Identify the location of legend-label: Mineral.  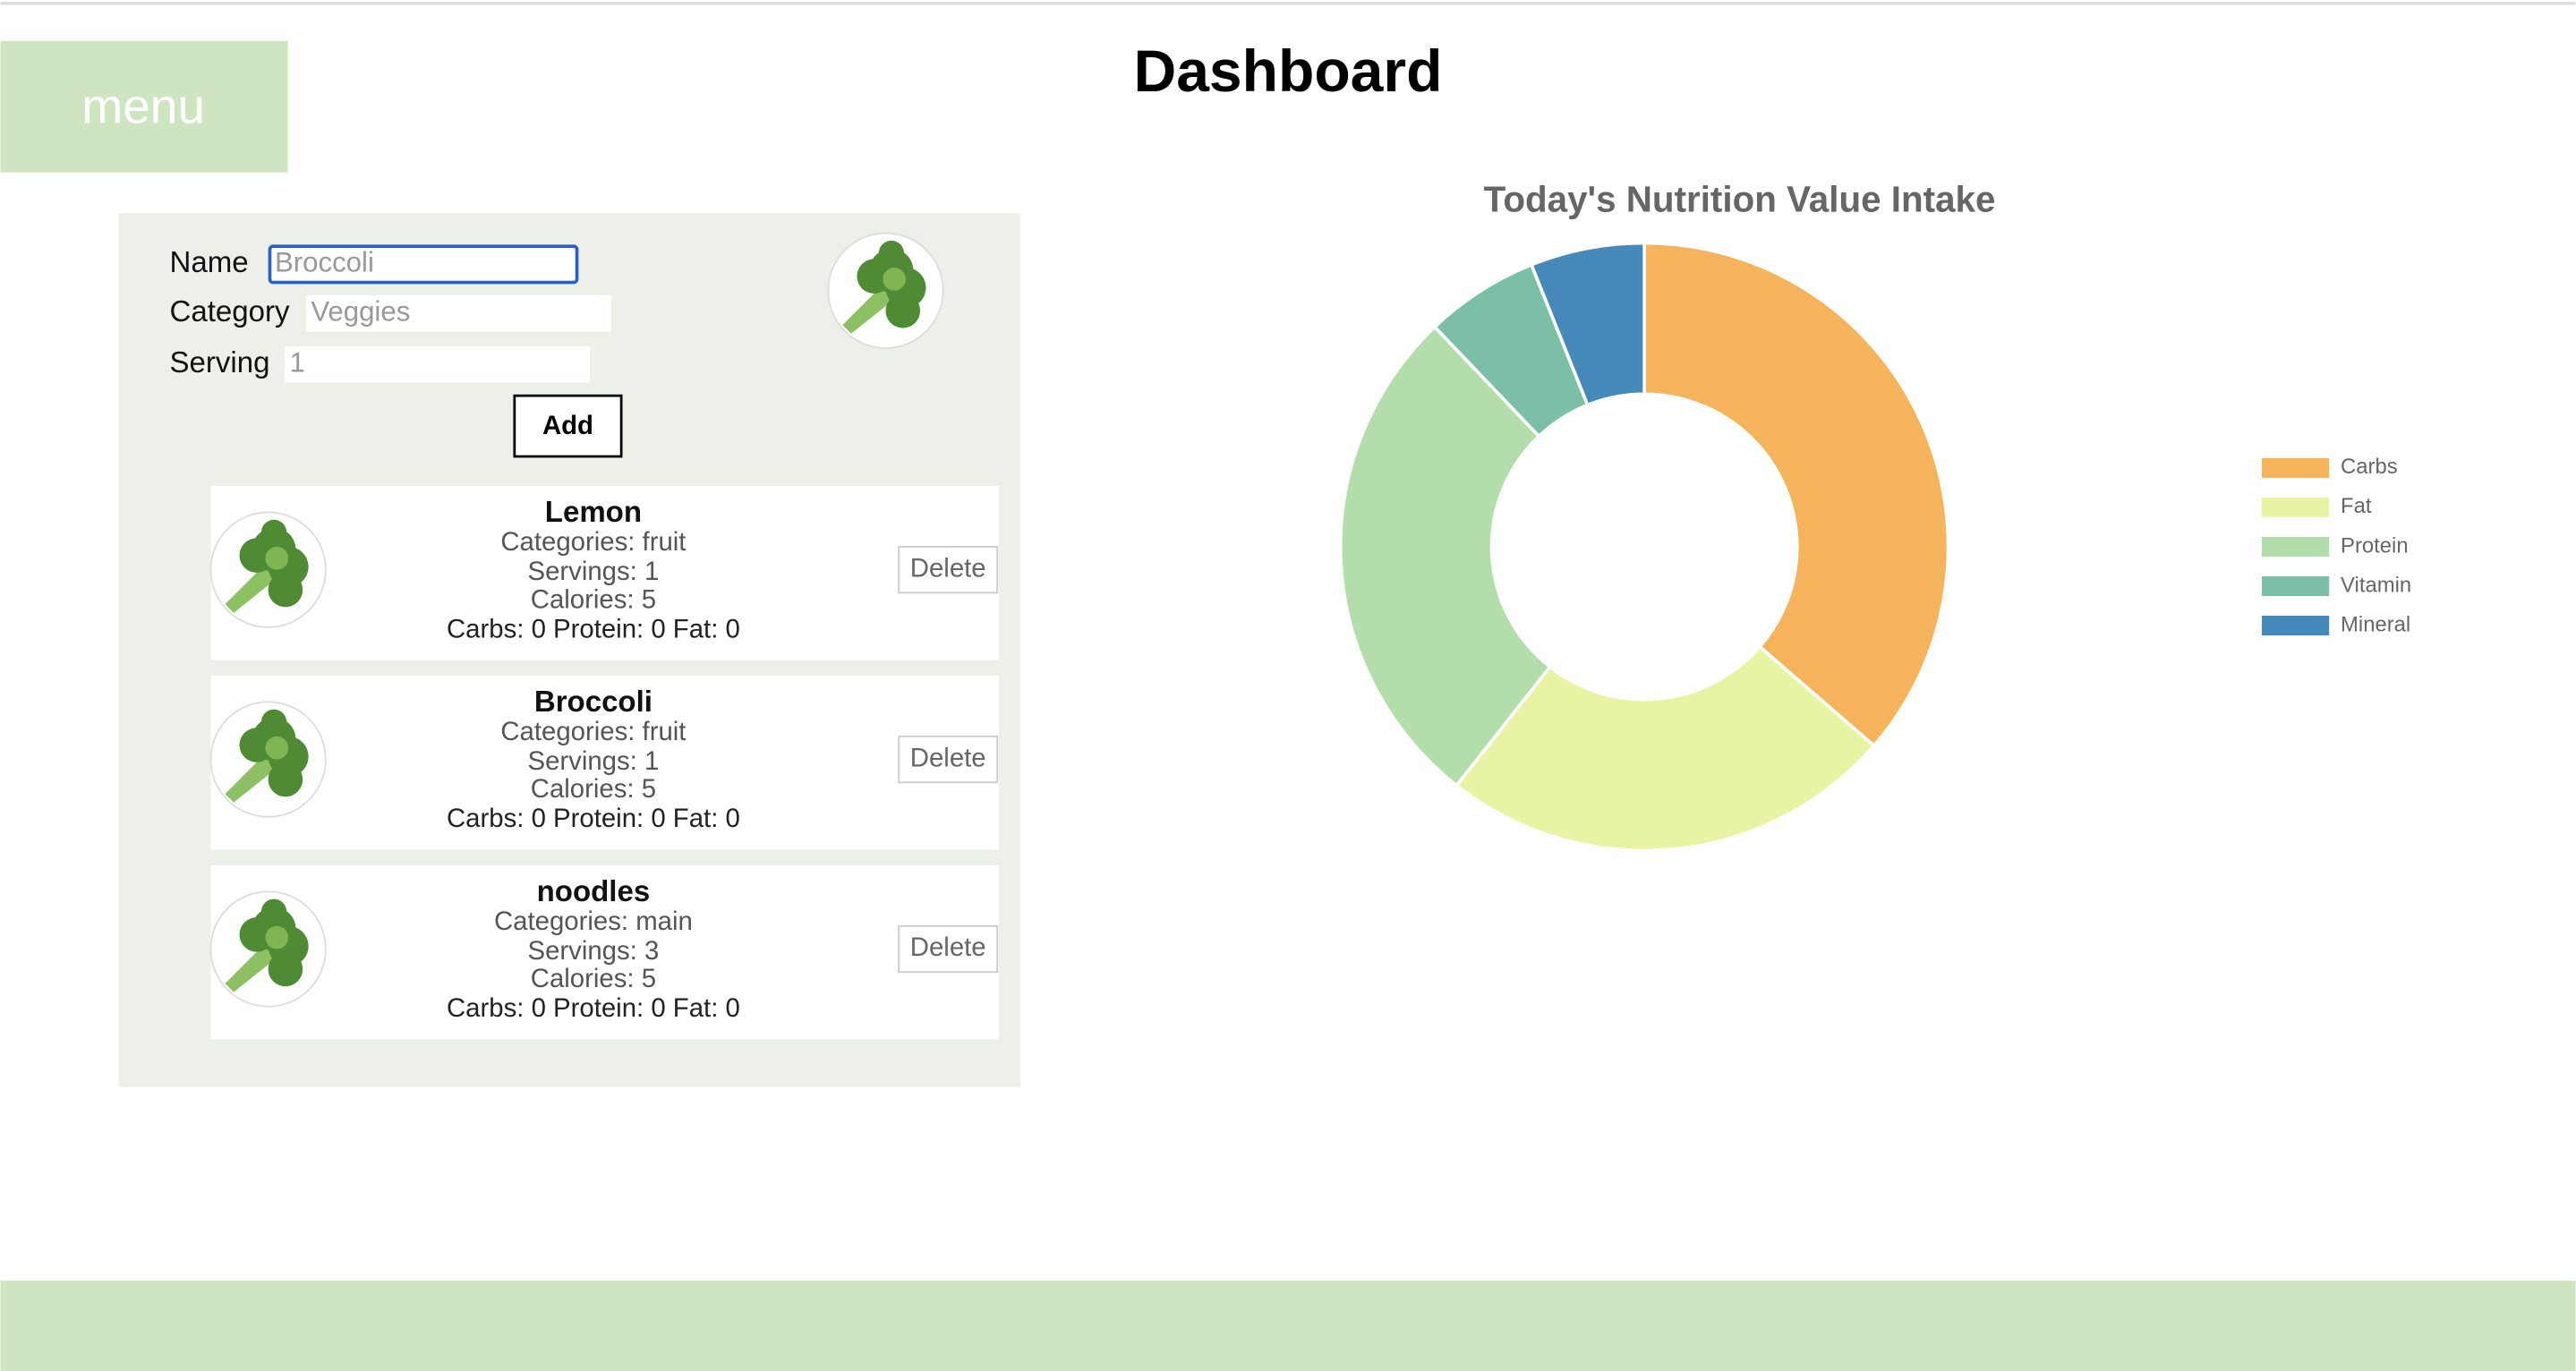
(2375, 624).